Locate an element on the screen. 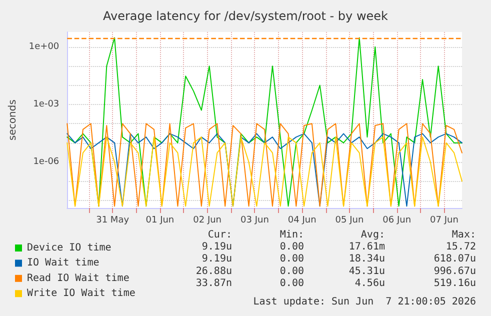 Image resolution: width=491 pixels, height=316 pixels. text: Max: is located at coordinates (464, 235).